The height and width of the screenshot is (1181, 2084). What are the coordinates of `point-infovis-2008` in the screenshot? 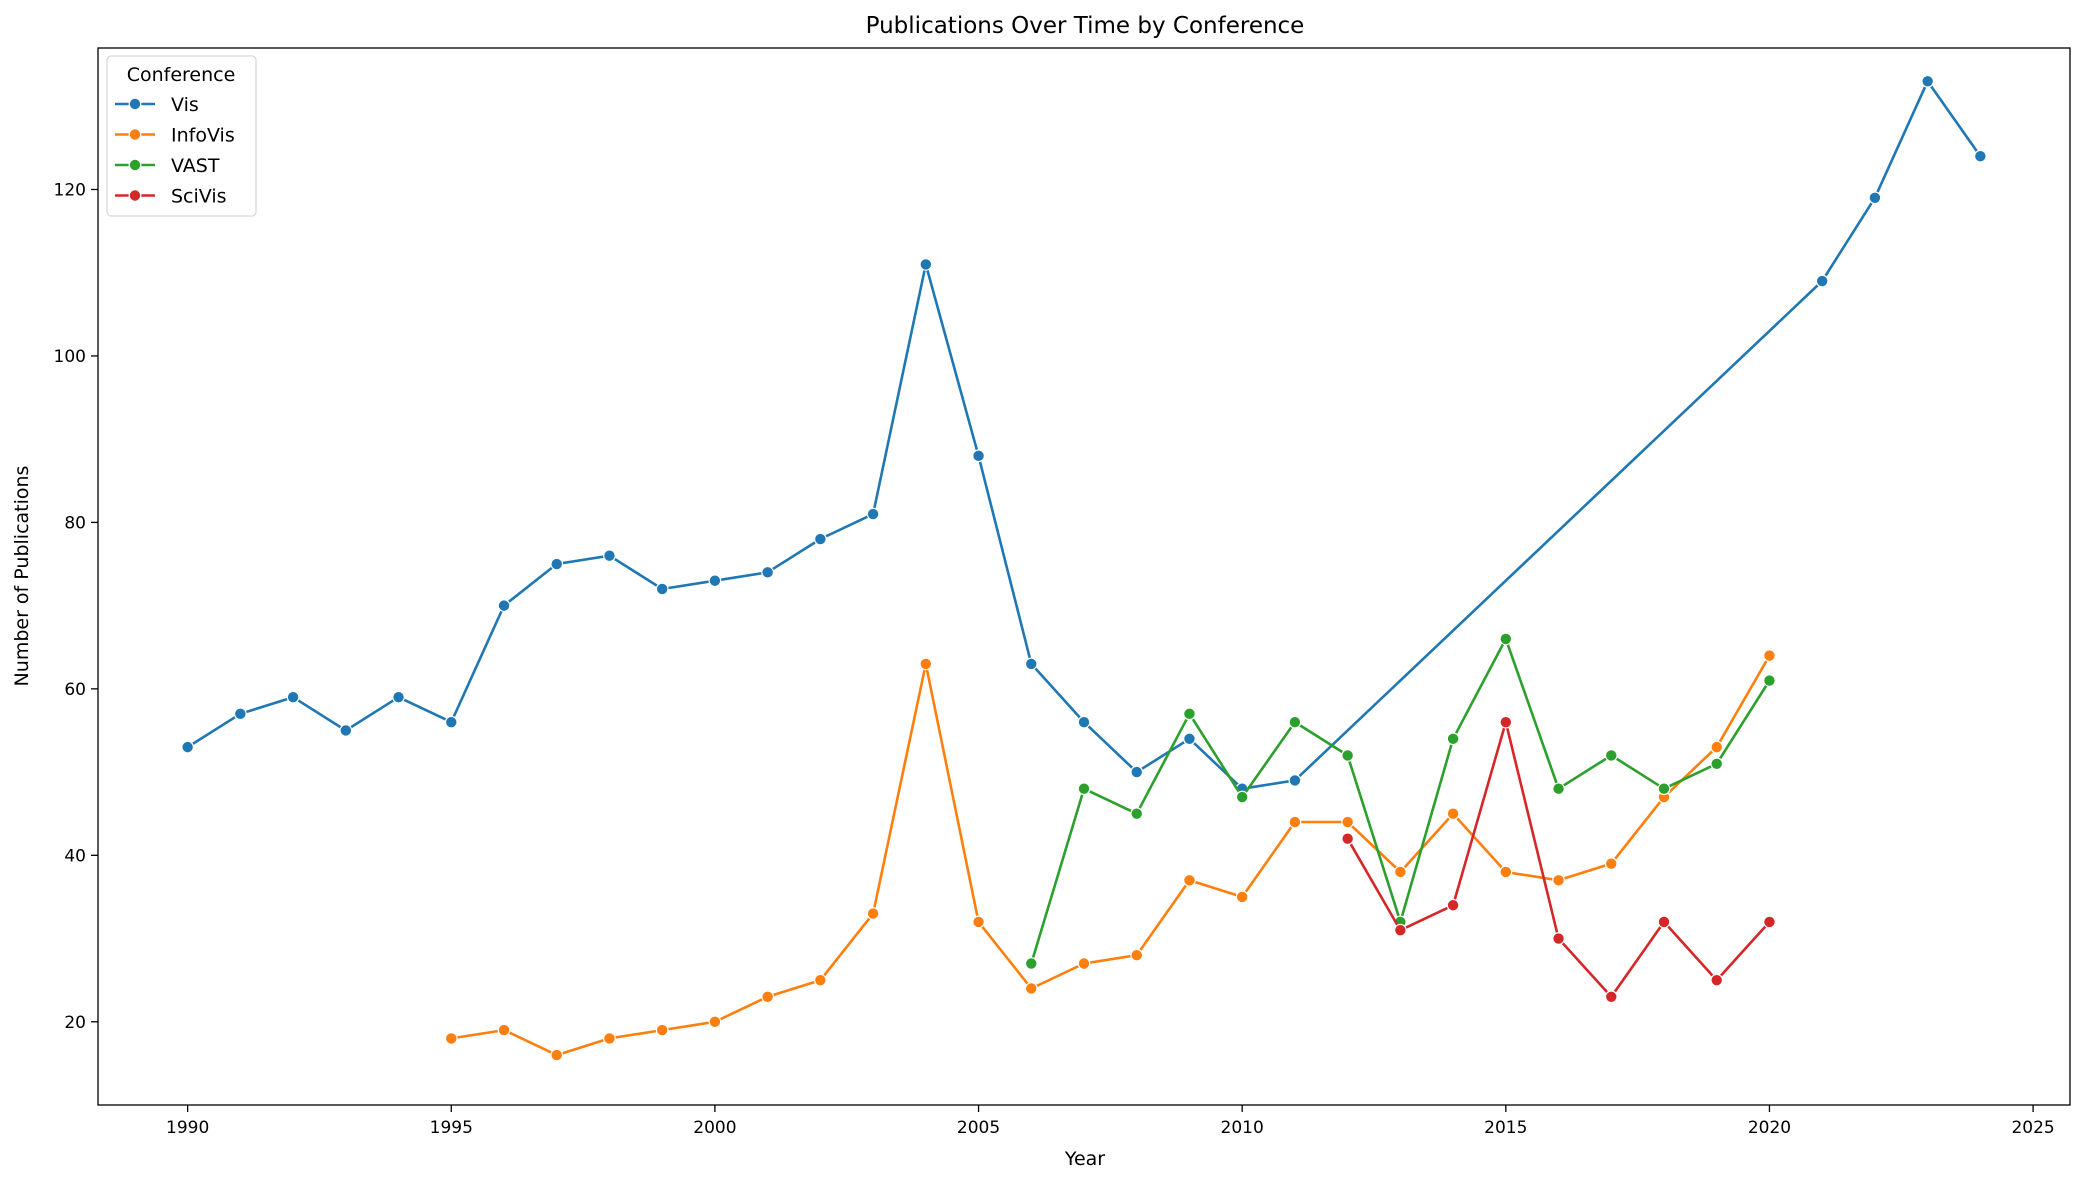 It's located at (1137, 955).